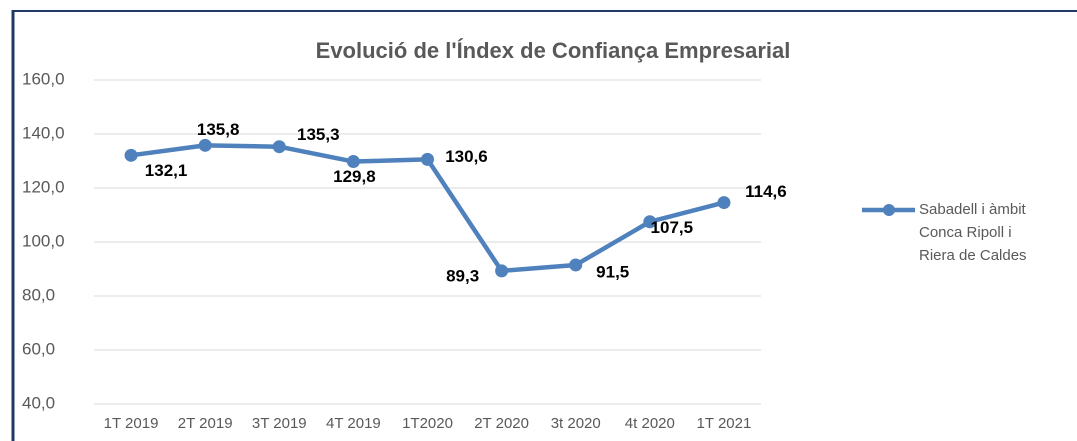  What do you see at coordinates (43, 132) in the screenshot?
I see `y-tick-label: 140,0` at bounding box center [43, 132].